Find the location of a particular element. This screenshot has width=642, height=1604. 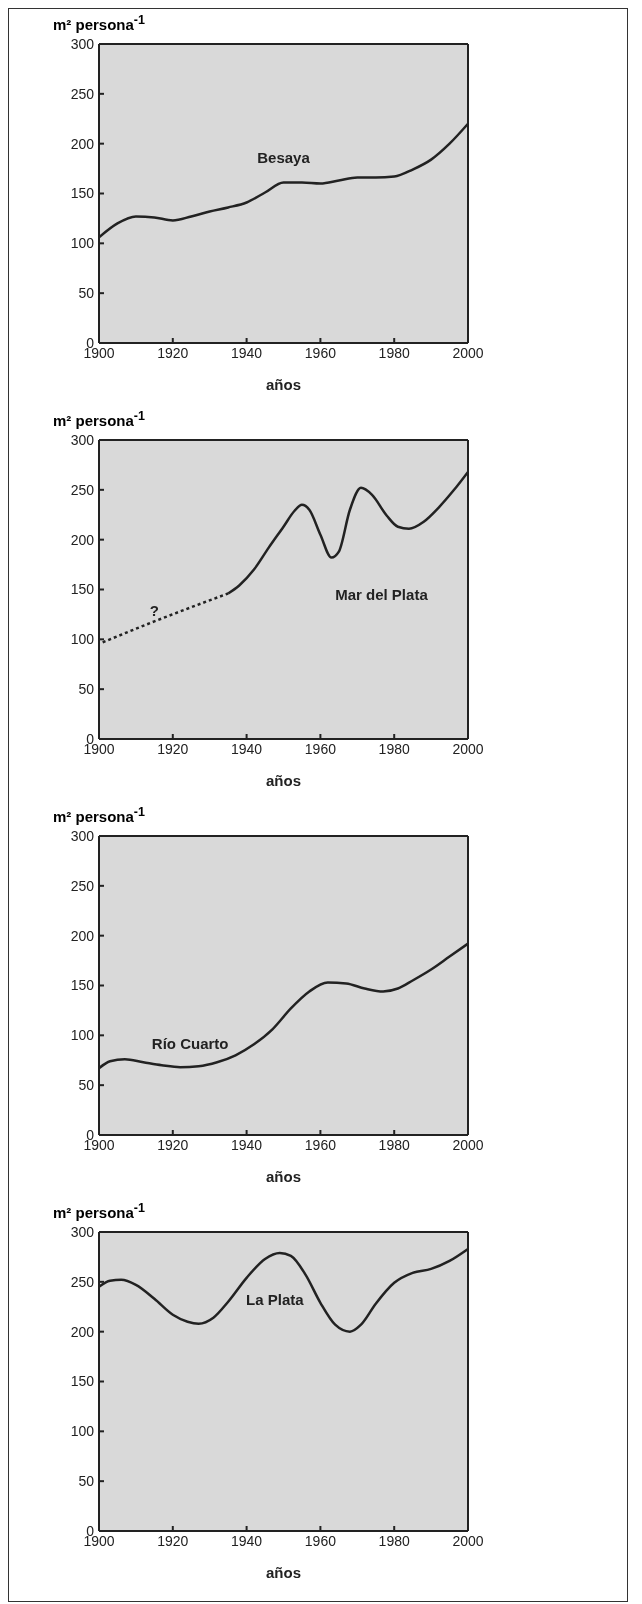

series-label: Mar del Plata is located at coordinates (382, 594).